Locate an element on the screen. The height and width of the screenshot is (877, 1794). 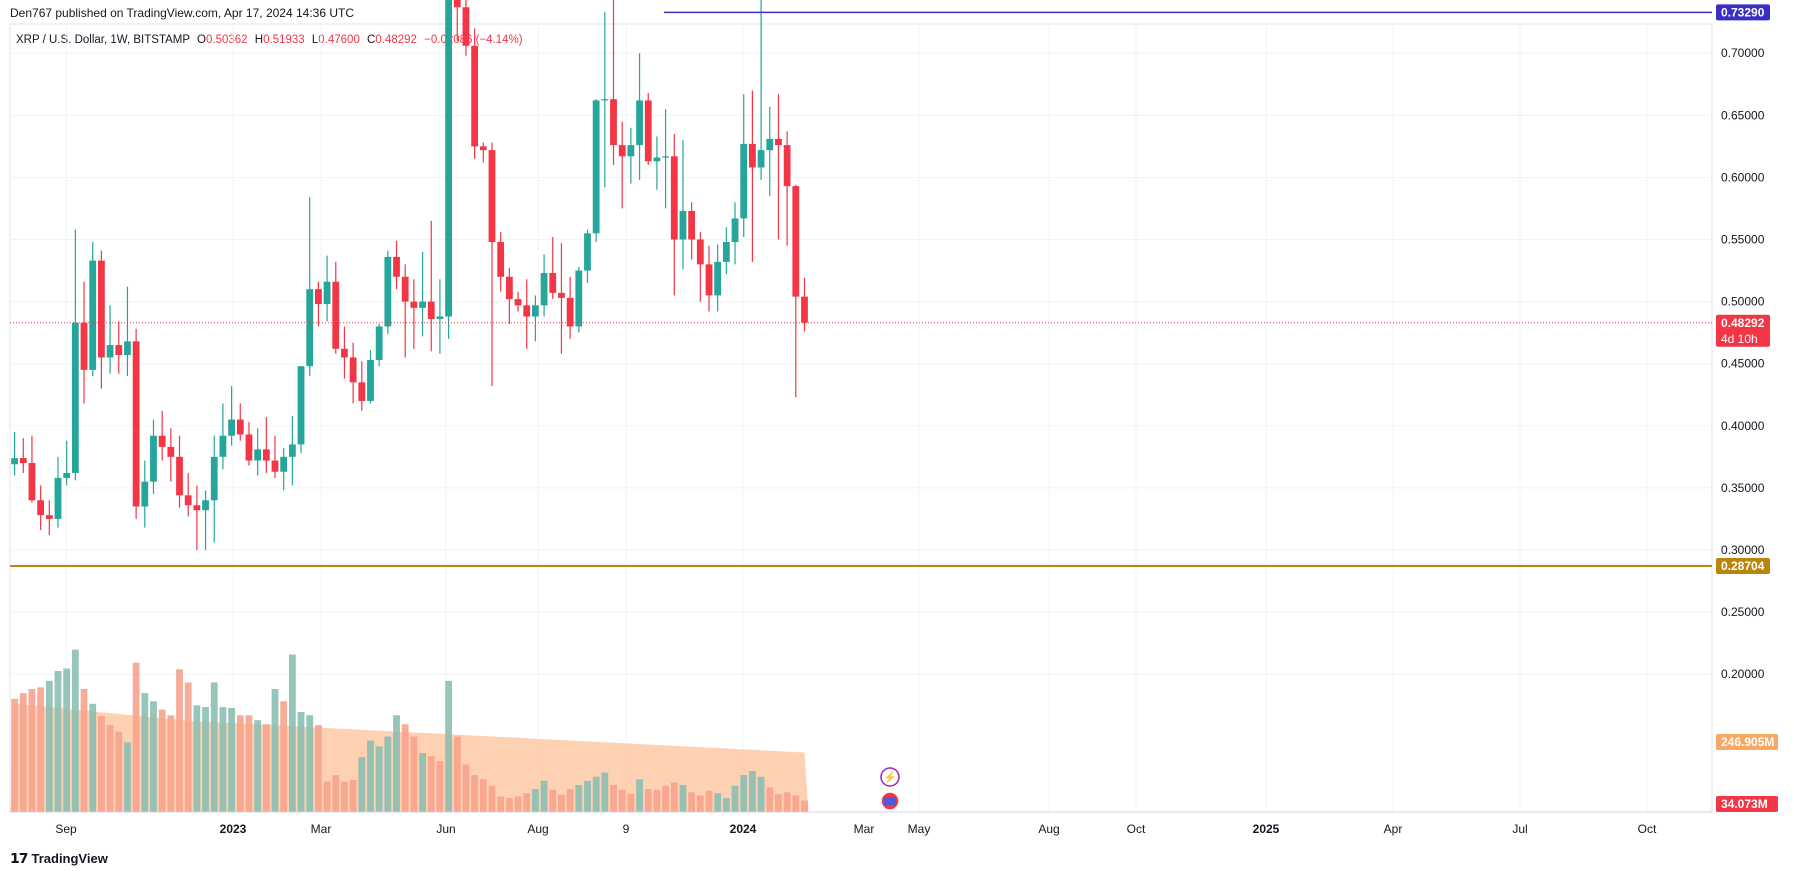
y-tick-label: 0.70000 is located at coordinates (1743, 53).